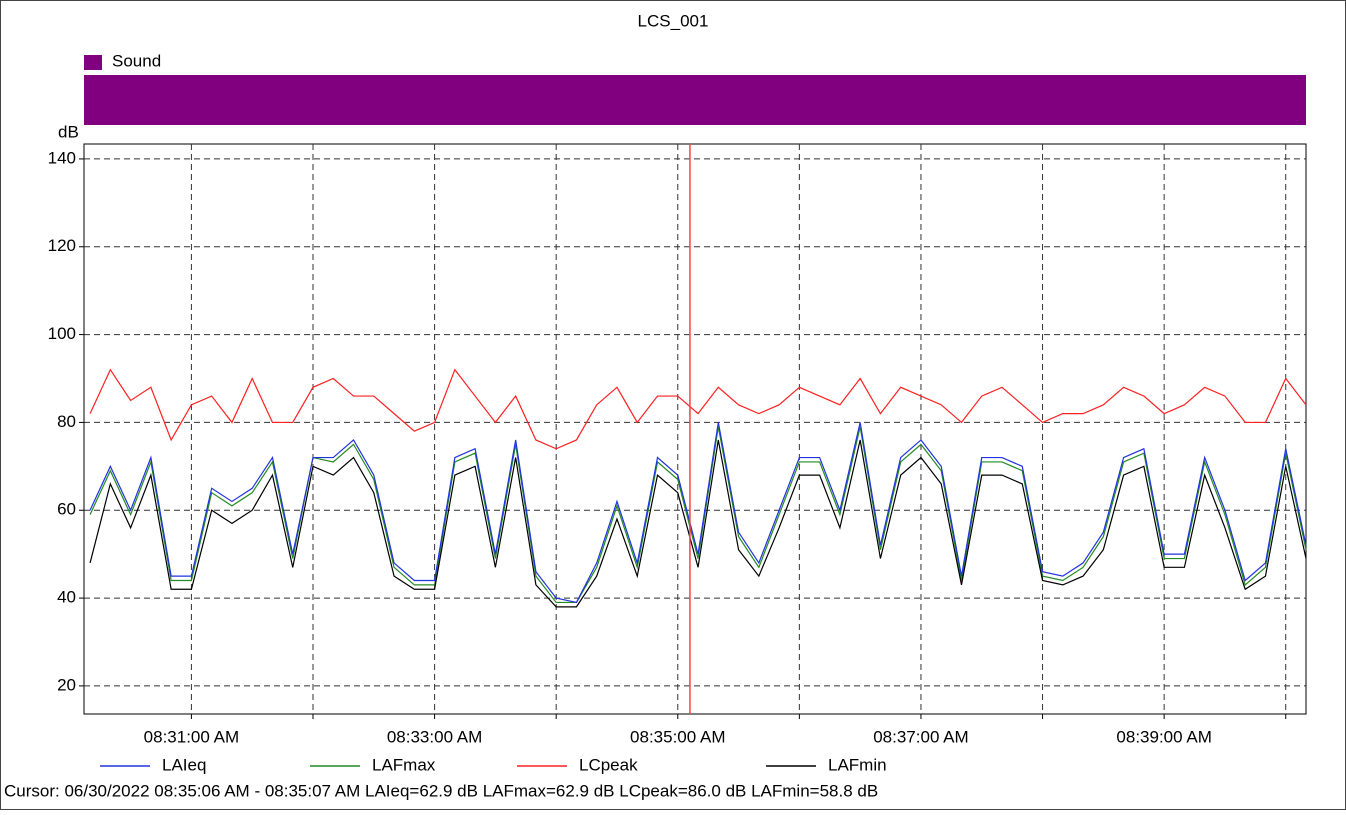 This screenshot has width=1346, height=815. What do you see at coordinates (191, 736) in the screenshot?
I see `x-tick-label: 08:31:00 AM` at bounding box center [191, 736].